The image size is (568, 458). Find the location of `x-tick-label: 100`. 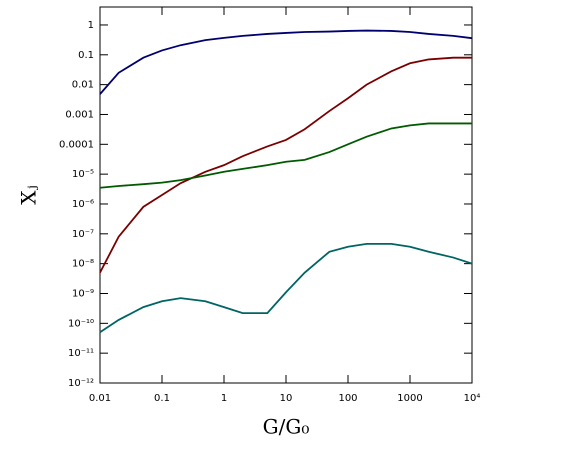

x-tick-label: 100 is located at coordinates (347, 398).